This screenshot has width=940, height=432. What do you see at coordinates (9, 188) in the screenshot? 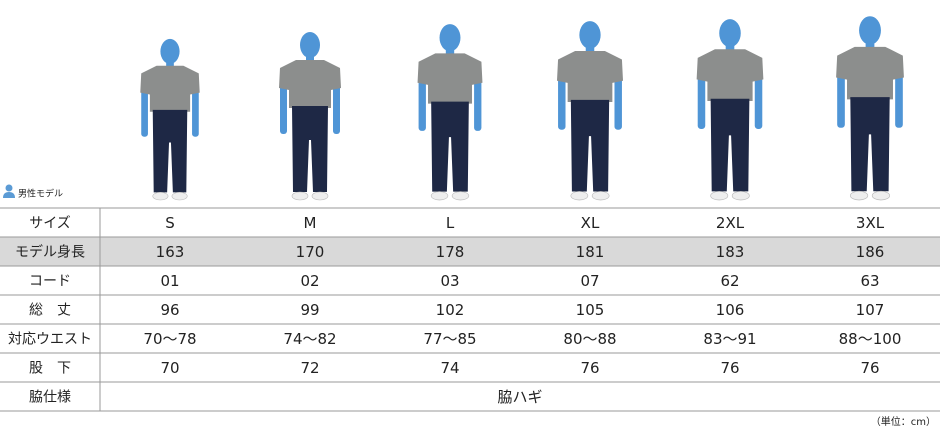
I see `icon-head` at bounding box center [9, 188].